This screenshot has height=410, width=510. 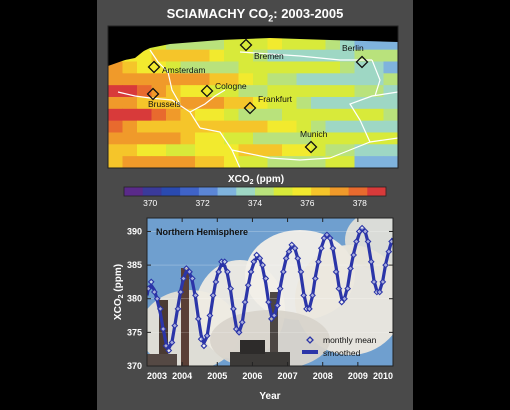 I want to click on city-label-berlin: Berlin, so click(x=353, y=48).